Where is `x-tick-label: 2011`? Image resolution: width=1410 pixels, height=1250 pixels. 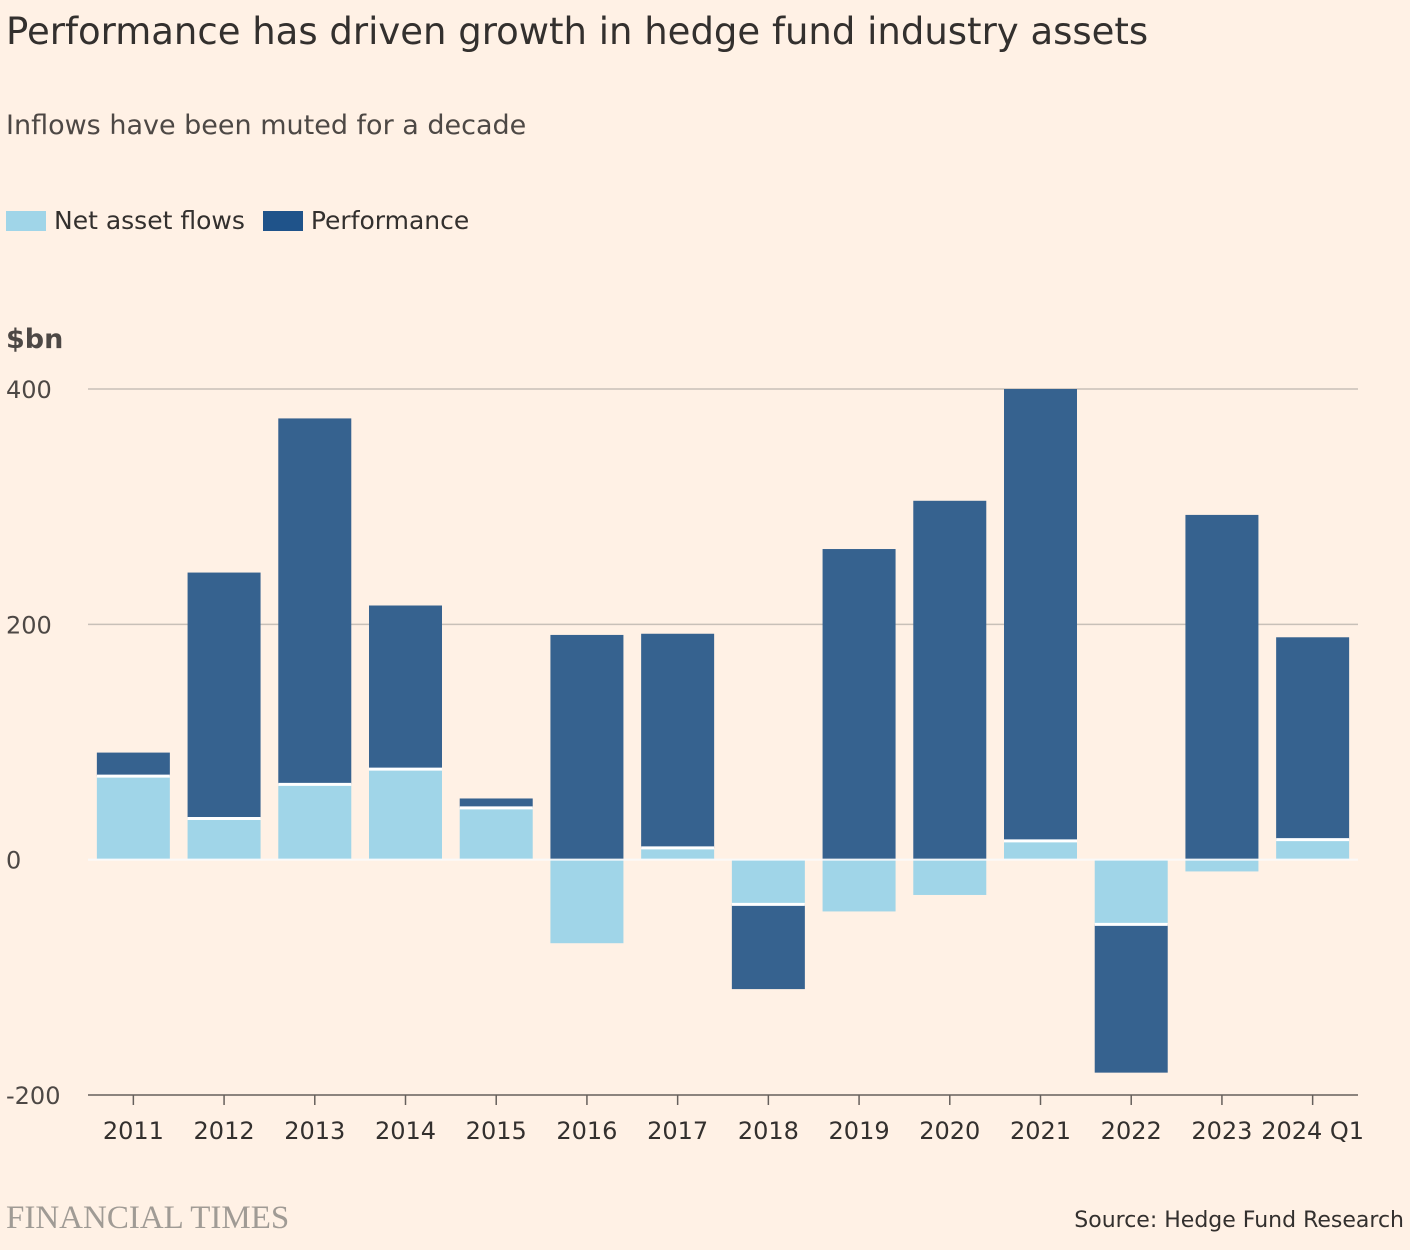
x-tick-label: 2011 is located at coordinates (133, 1131).